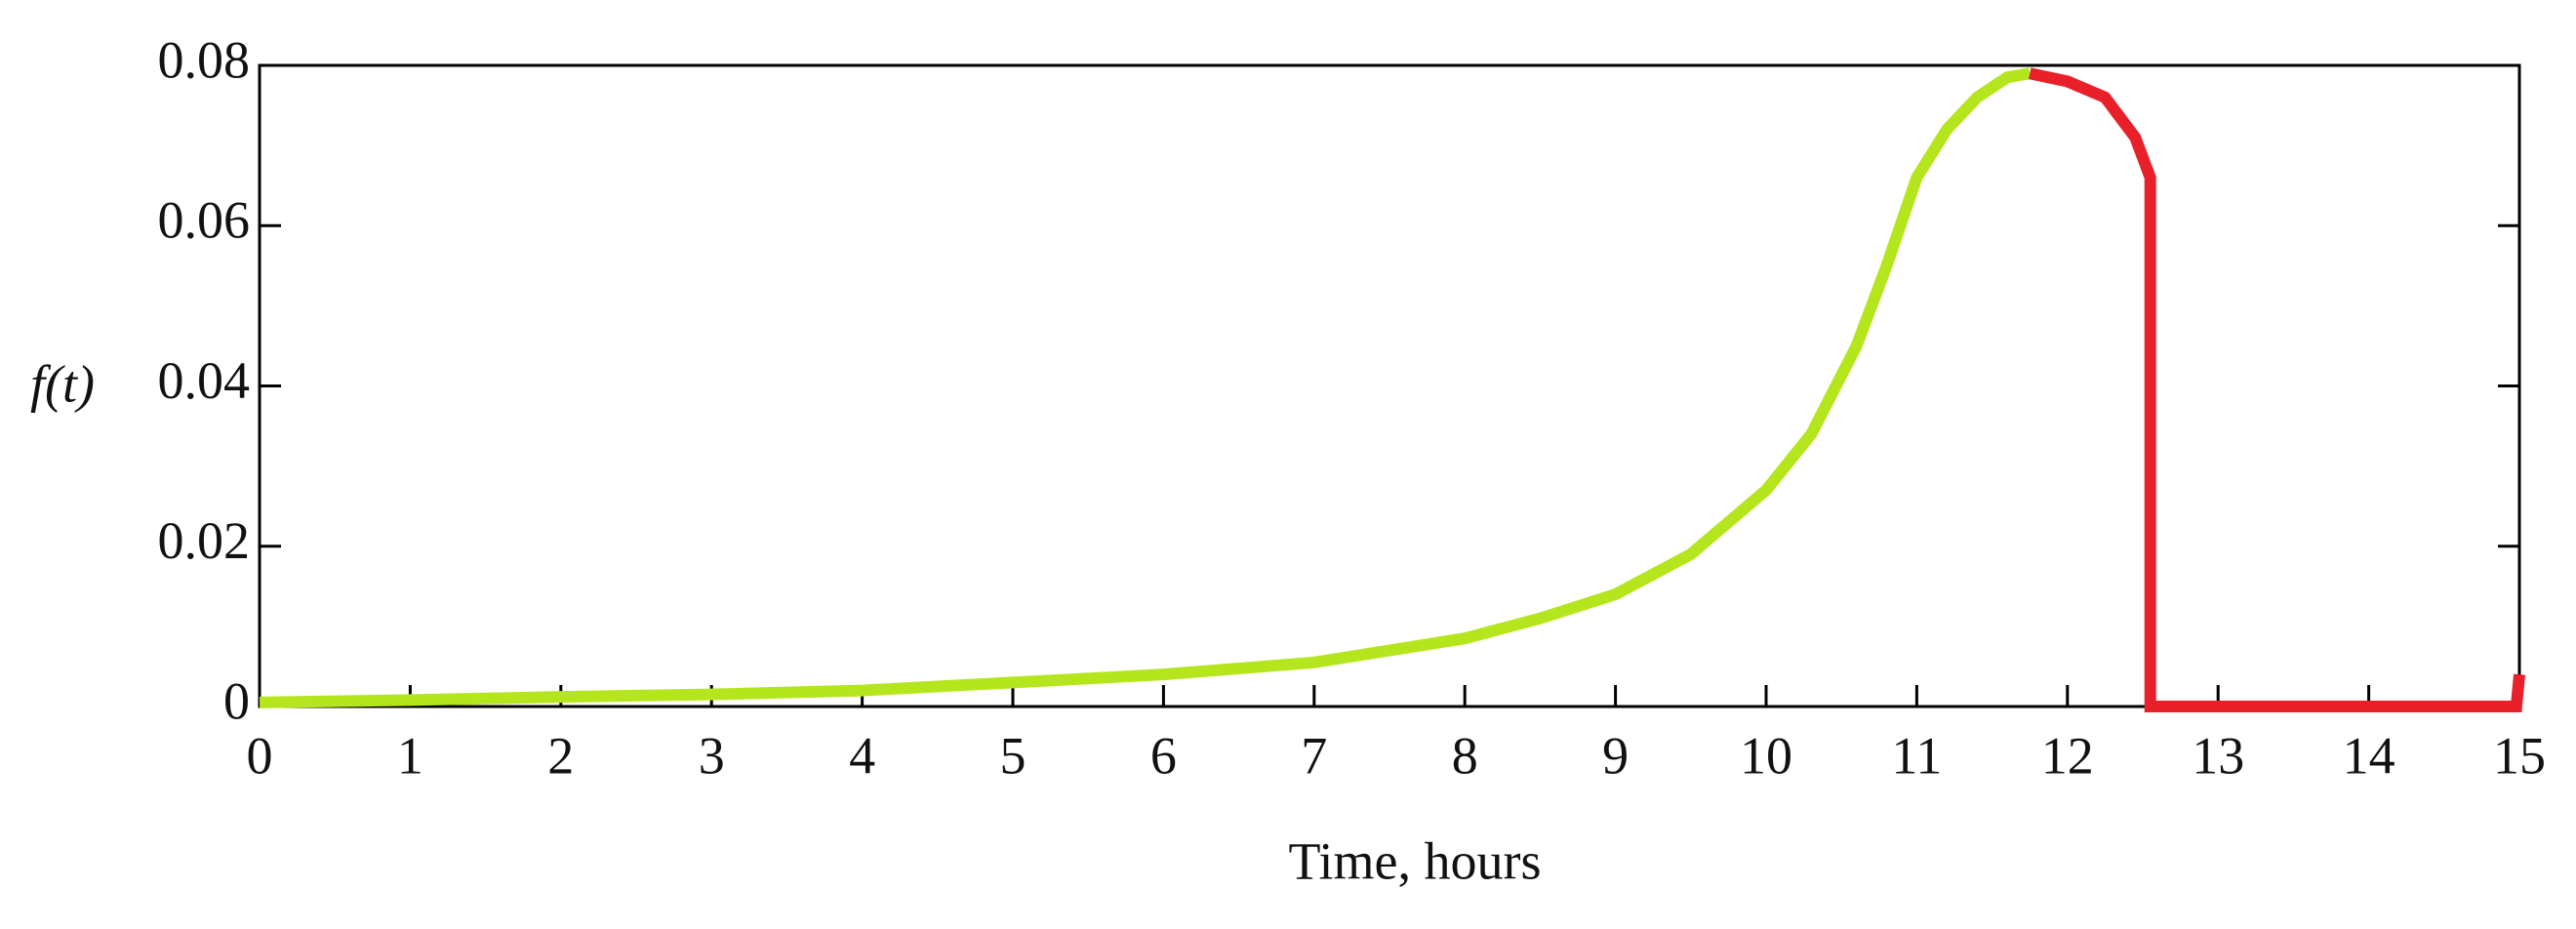 The width and height of the screenshot is (2576, 929). I want to click on y-tick-label: 0.04, so click(204, 380).